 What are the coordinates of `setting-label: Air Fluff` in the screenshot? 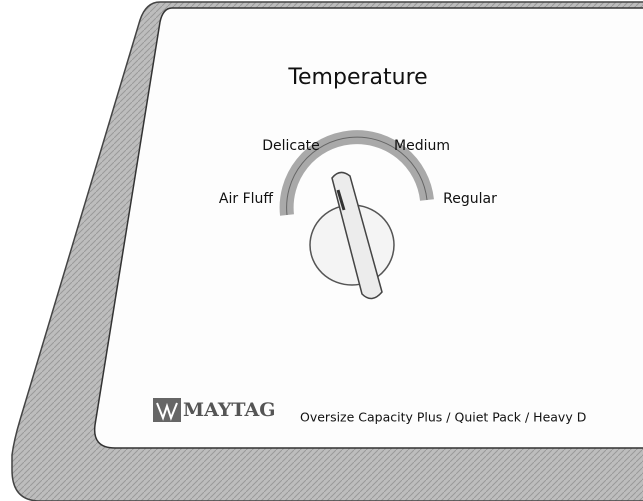 It's located at (246, 199).